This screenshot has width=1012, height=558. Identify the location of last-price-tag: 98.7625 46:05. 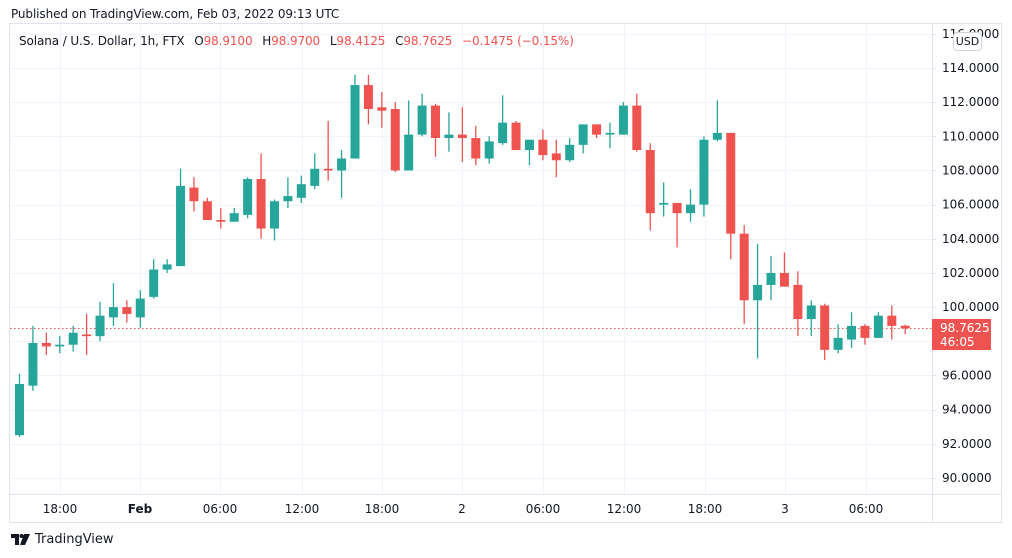
(961, 334).